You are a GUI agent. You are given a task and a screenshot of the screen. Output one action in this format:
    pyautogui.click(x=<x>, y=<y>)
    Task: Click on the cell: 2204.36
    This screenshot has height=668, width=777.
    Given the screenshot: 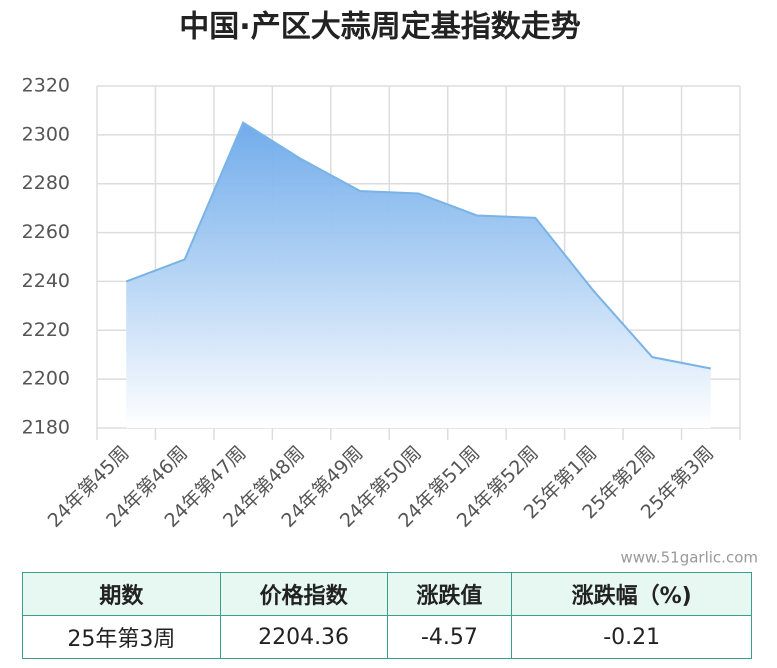 What is the action you would take?
    pyautogui.click(x=303, y=637)
    